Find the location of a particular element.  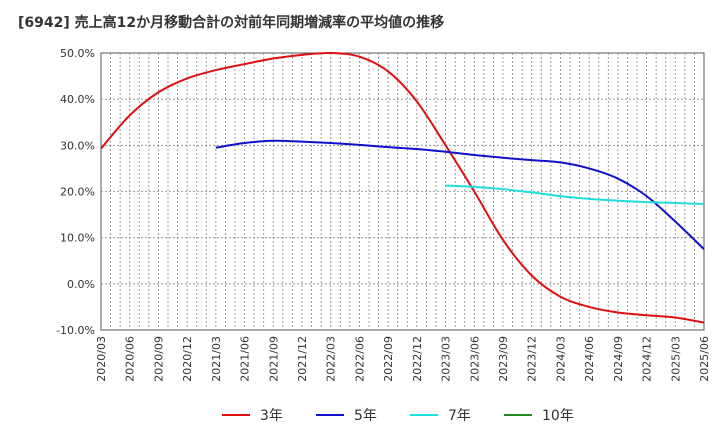

x-tick-label: 2021/03 is located at coordinates (216, 359).